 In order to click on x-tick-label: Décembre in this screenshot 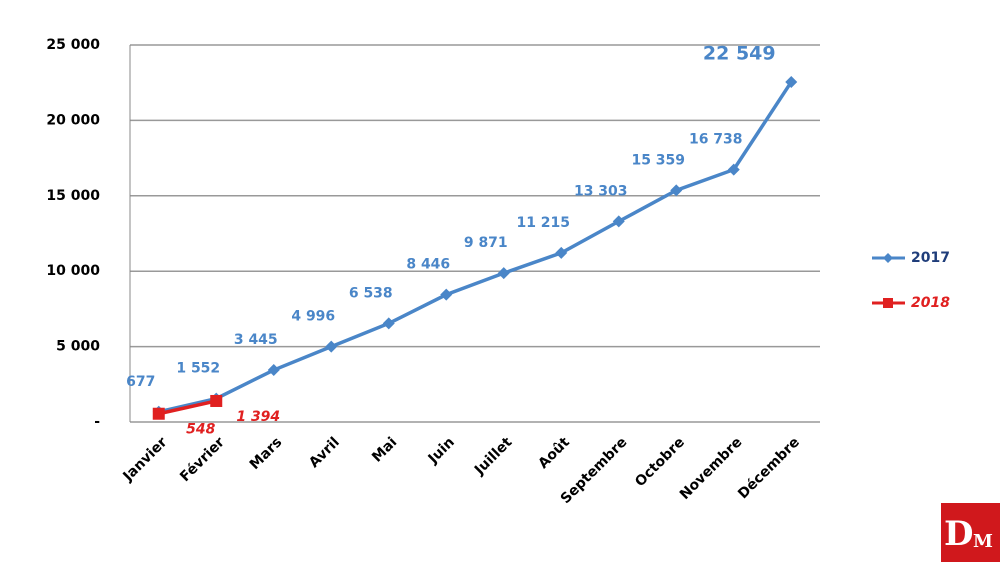, I will do `click(769, 468)`.